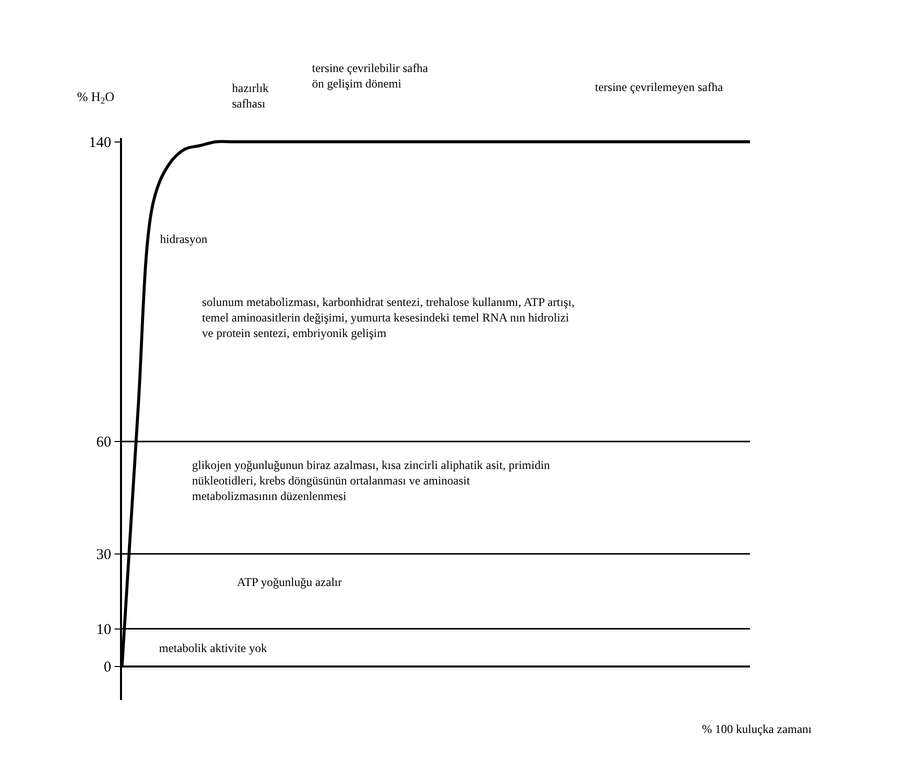  Describe the element at coordinates (104, 630) in the screenshot. I see `y-tick-label: 10` at that location.